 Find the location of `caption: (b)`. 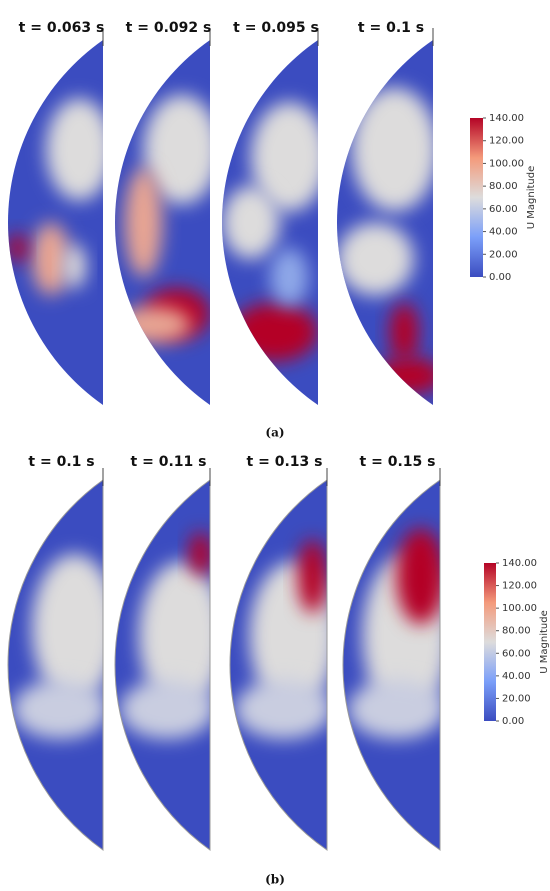

caption: (b) is located at coordinates (275, 880).